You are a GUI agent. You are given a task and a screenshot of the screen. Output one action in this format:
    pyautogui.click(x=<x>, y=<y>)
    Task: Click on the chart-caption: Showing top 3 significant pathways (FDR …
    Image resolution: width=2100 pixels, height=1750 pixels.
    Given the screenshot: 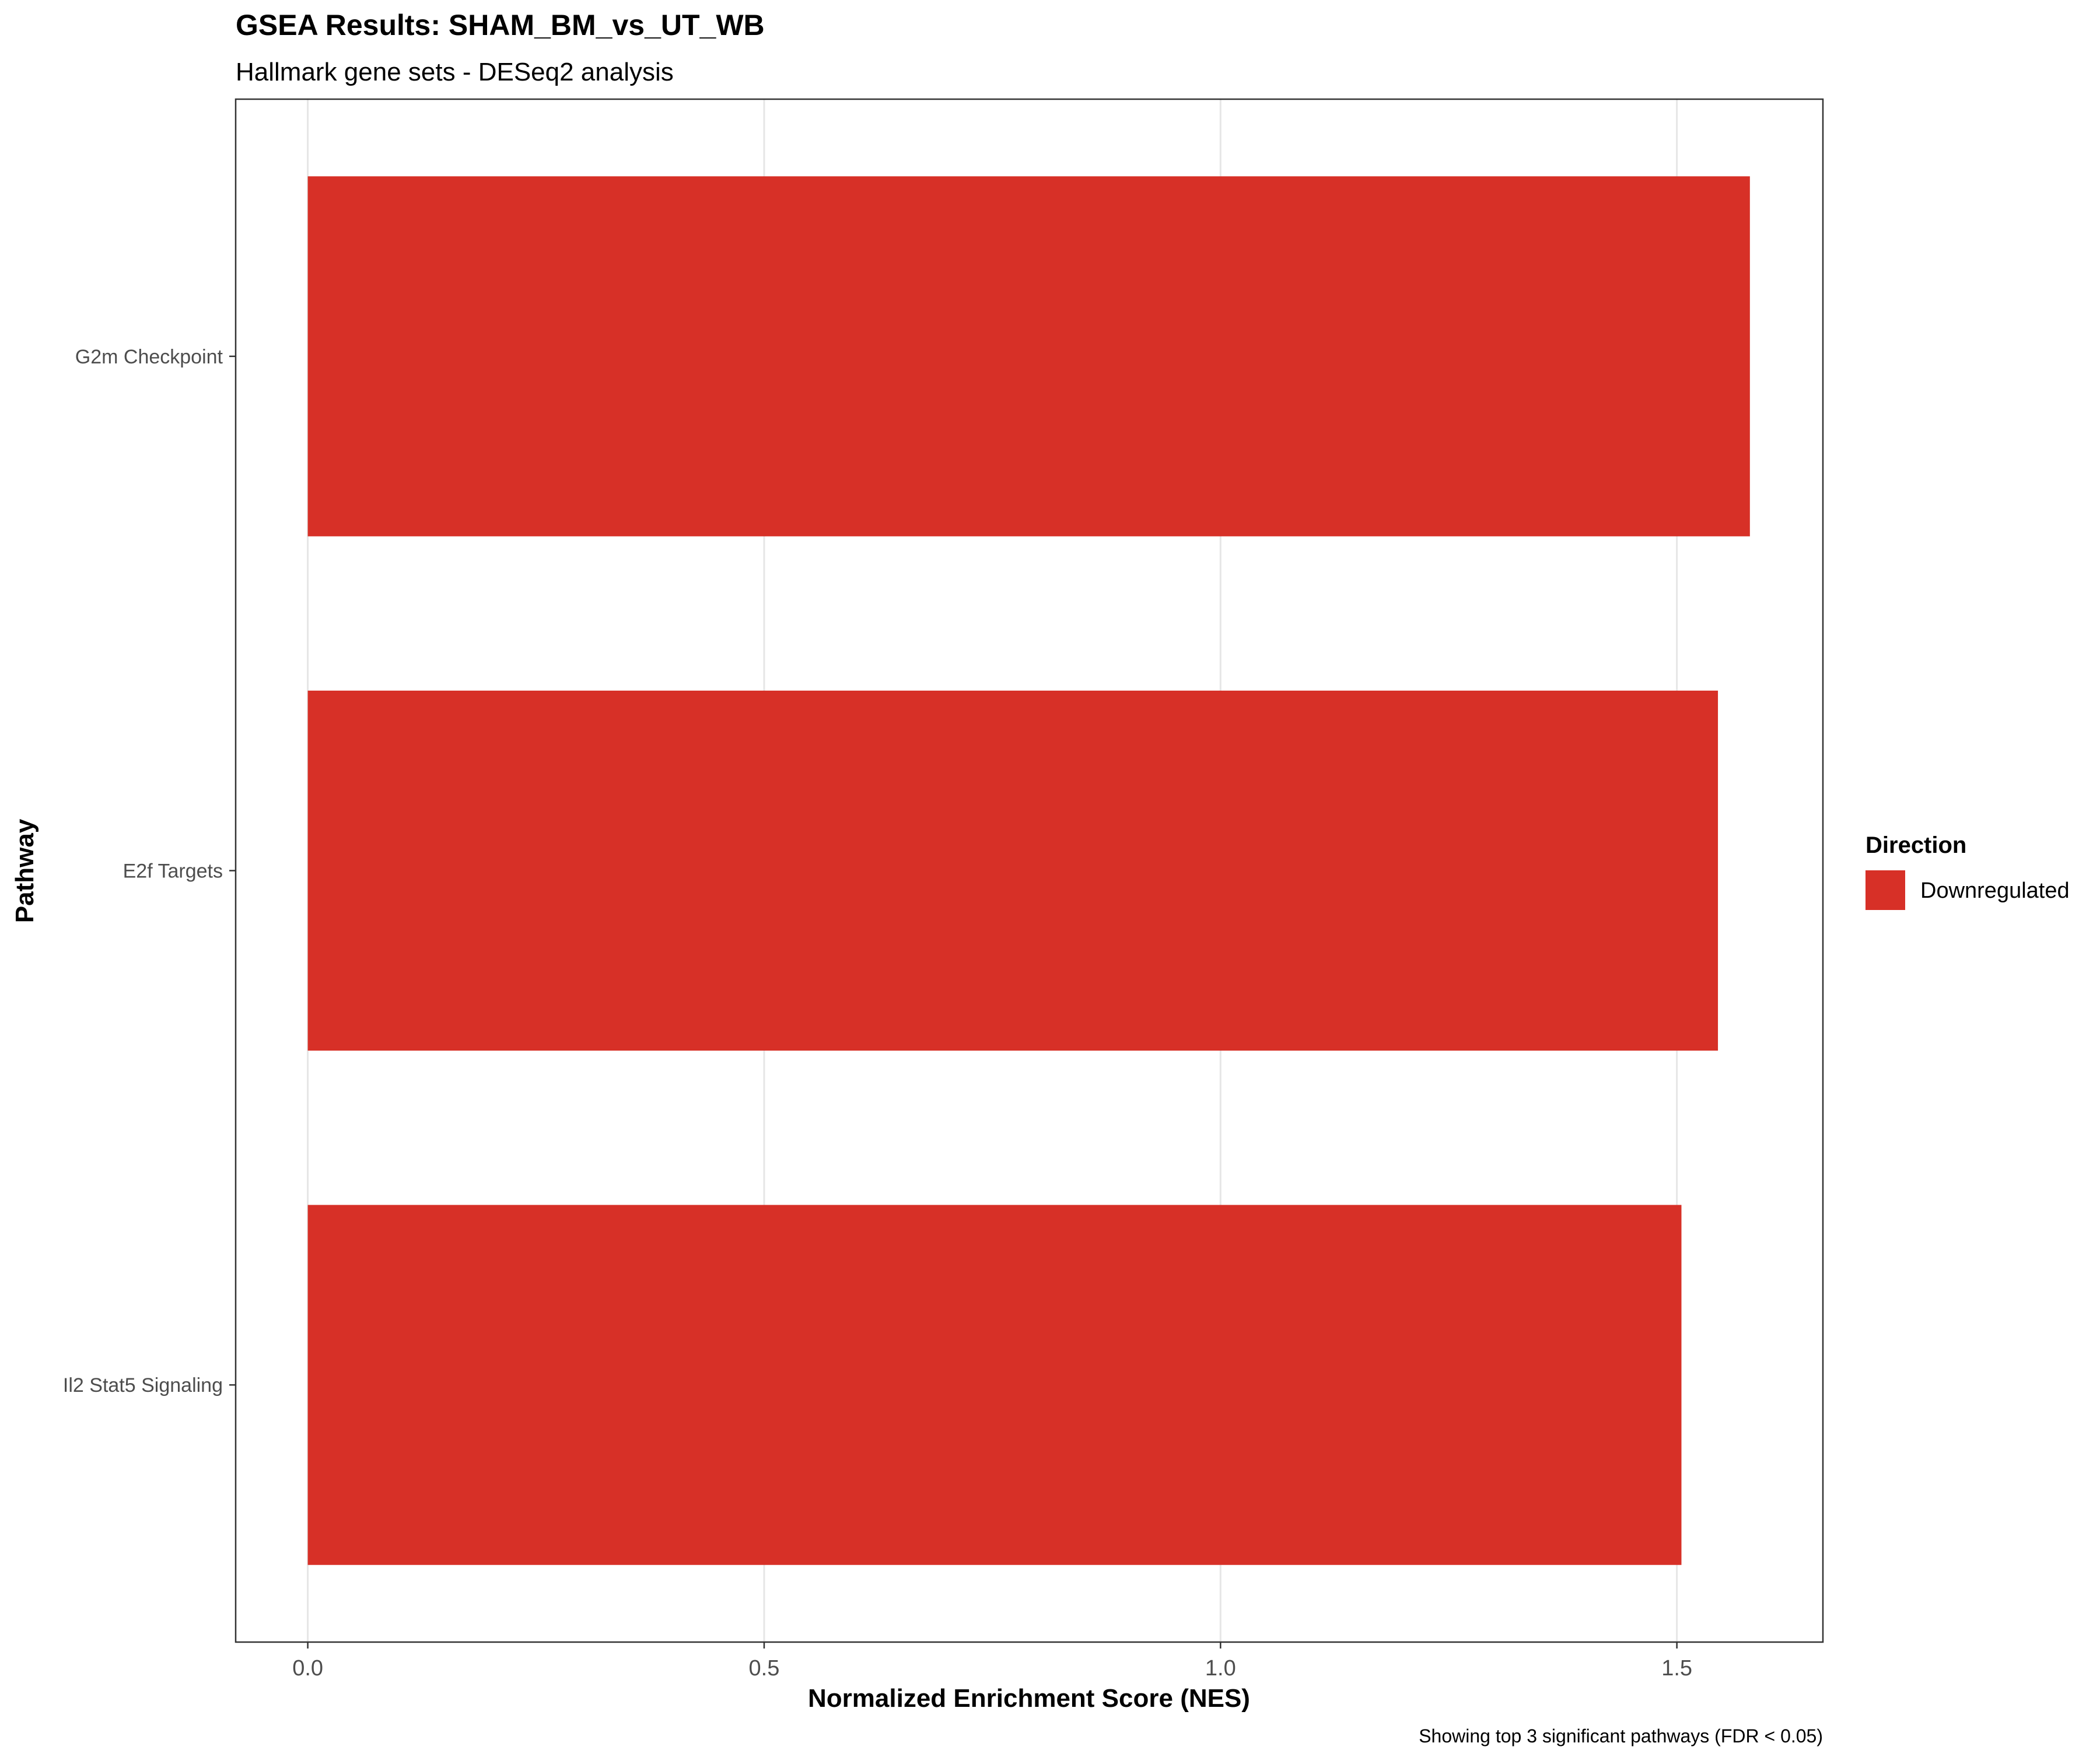 What is the action you would take?
    pyautogui.click(x=1621, y=1736)
    